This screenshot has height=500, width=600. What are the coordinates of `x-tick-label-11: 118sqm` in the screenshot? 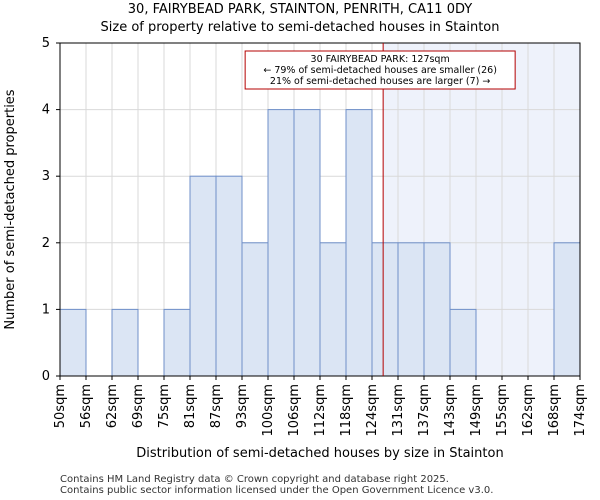 It's located at (346, 410).